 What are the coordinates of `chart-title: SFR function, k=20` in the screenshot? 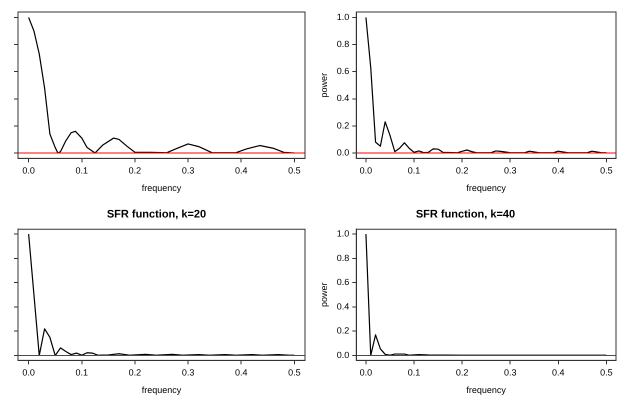 It's located at (156, 214).